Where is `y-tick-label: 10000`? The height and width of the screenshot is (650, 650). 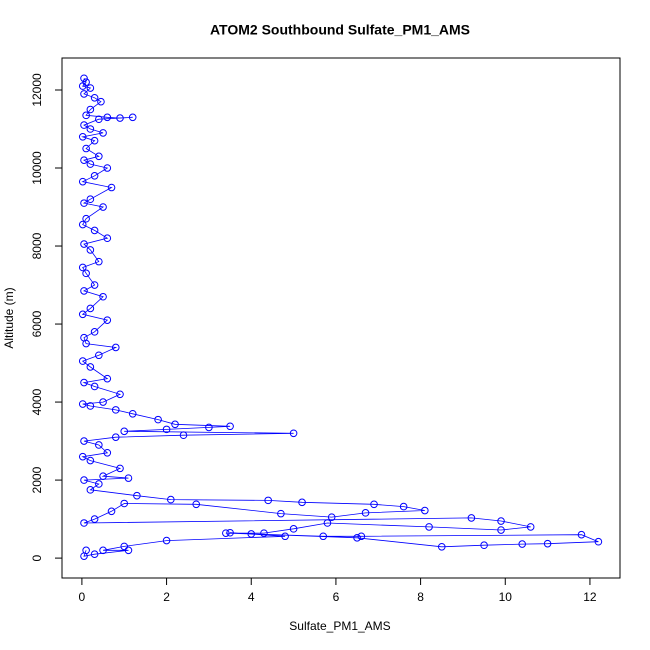
y-tick-label: 10000 is located at coordinates (37, 168).